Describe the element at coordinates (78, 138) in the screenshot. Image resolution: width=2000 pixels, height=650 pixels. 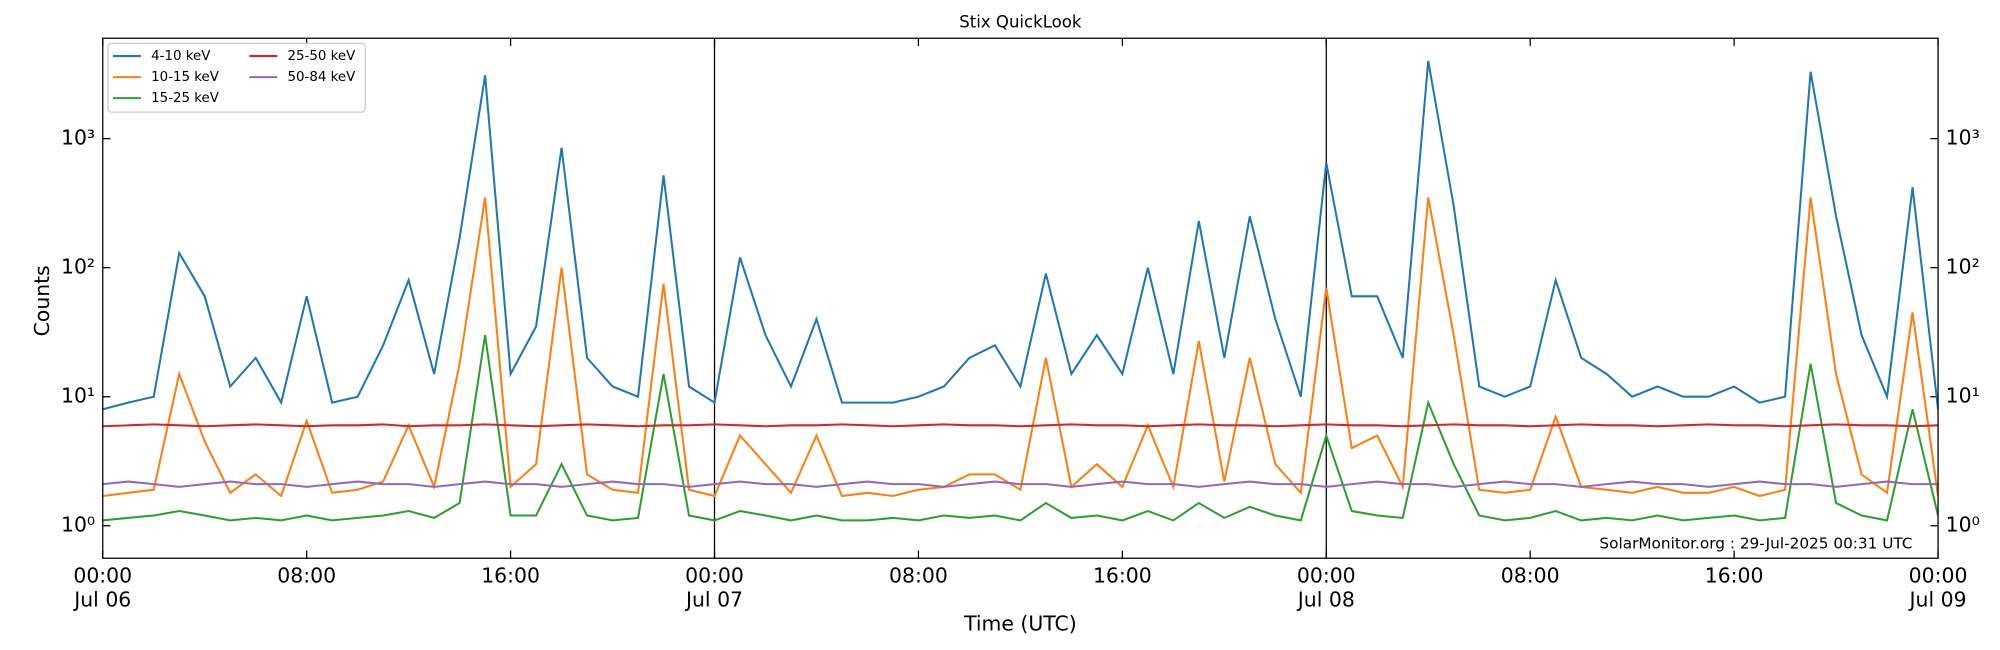
I see `y-tick-label: 10³` at that location.